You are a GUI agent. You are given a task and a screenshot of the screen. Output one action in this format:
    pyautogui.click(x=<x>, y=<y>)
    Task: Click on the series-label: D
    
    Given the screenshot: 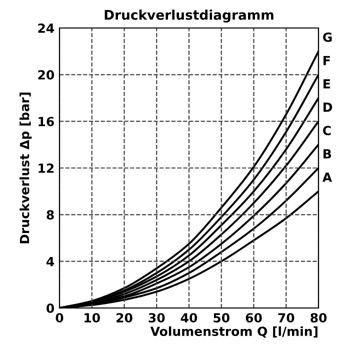 What is the action you would take?
    pyautogui.click(x=328, y=107)
    